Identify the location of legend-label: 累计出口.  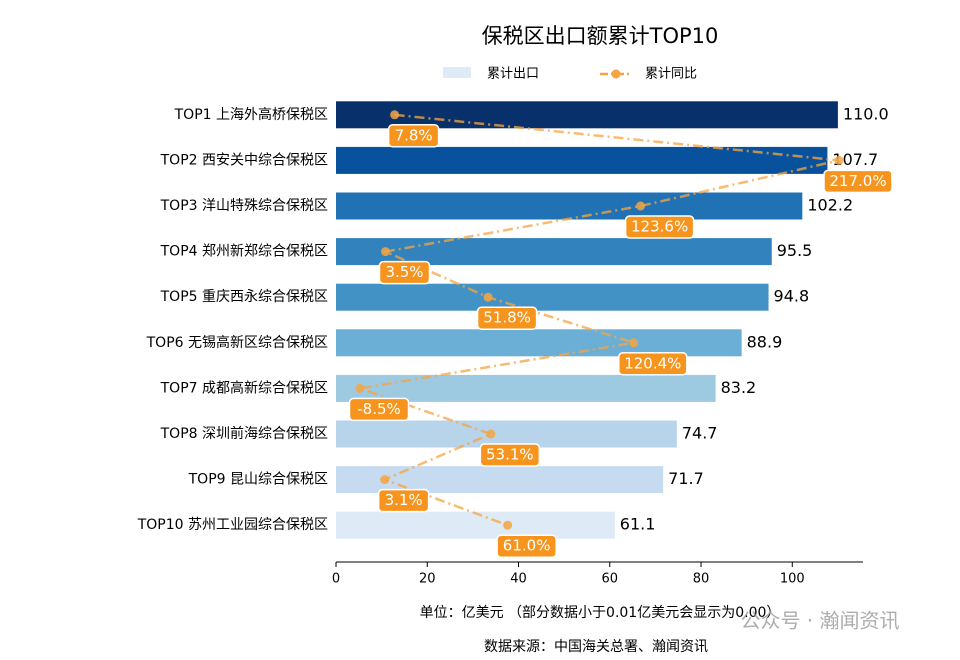
(513, 74).